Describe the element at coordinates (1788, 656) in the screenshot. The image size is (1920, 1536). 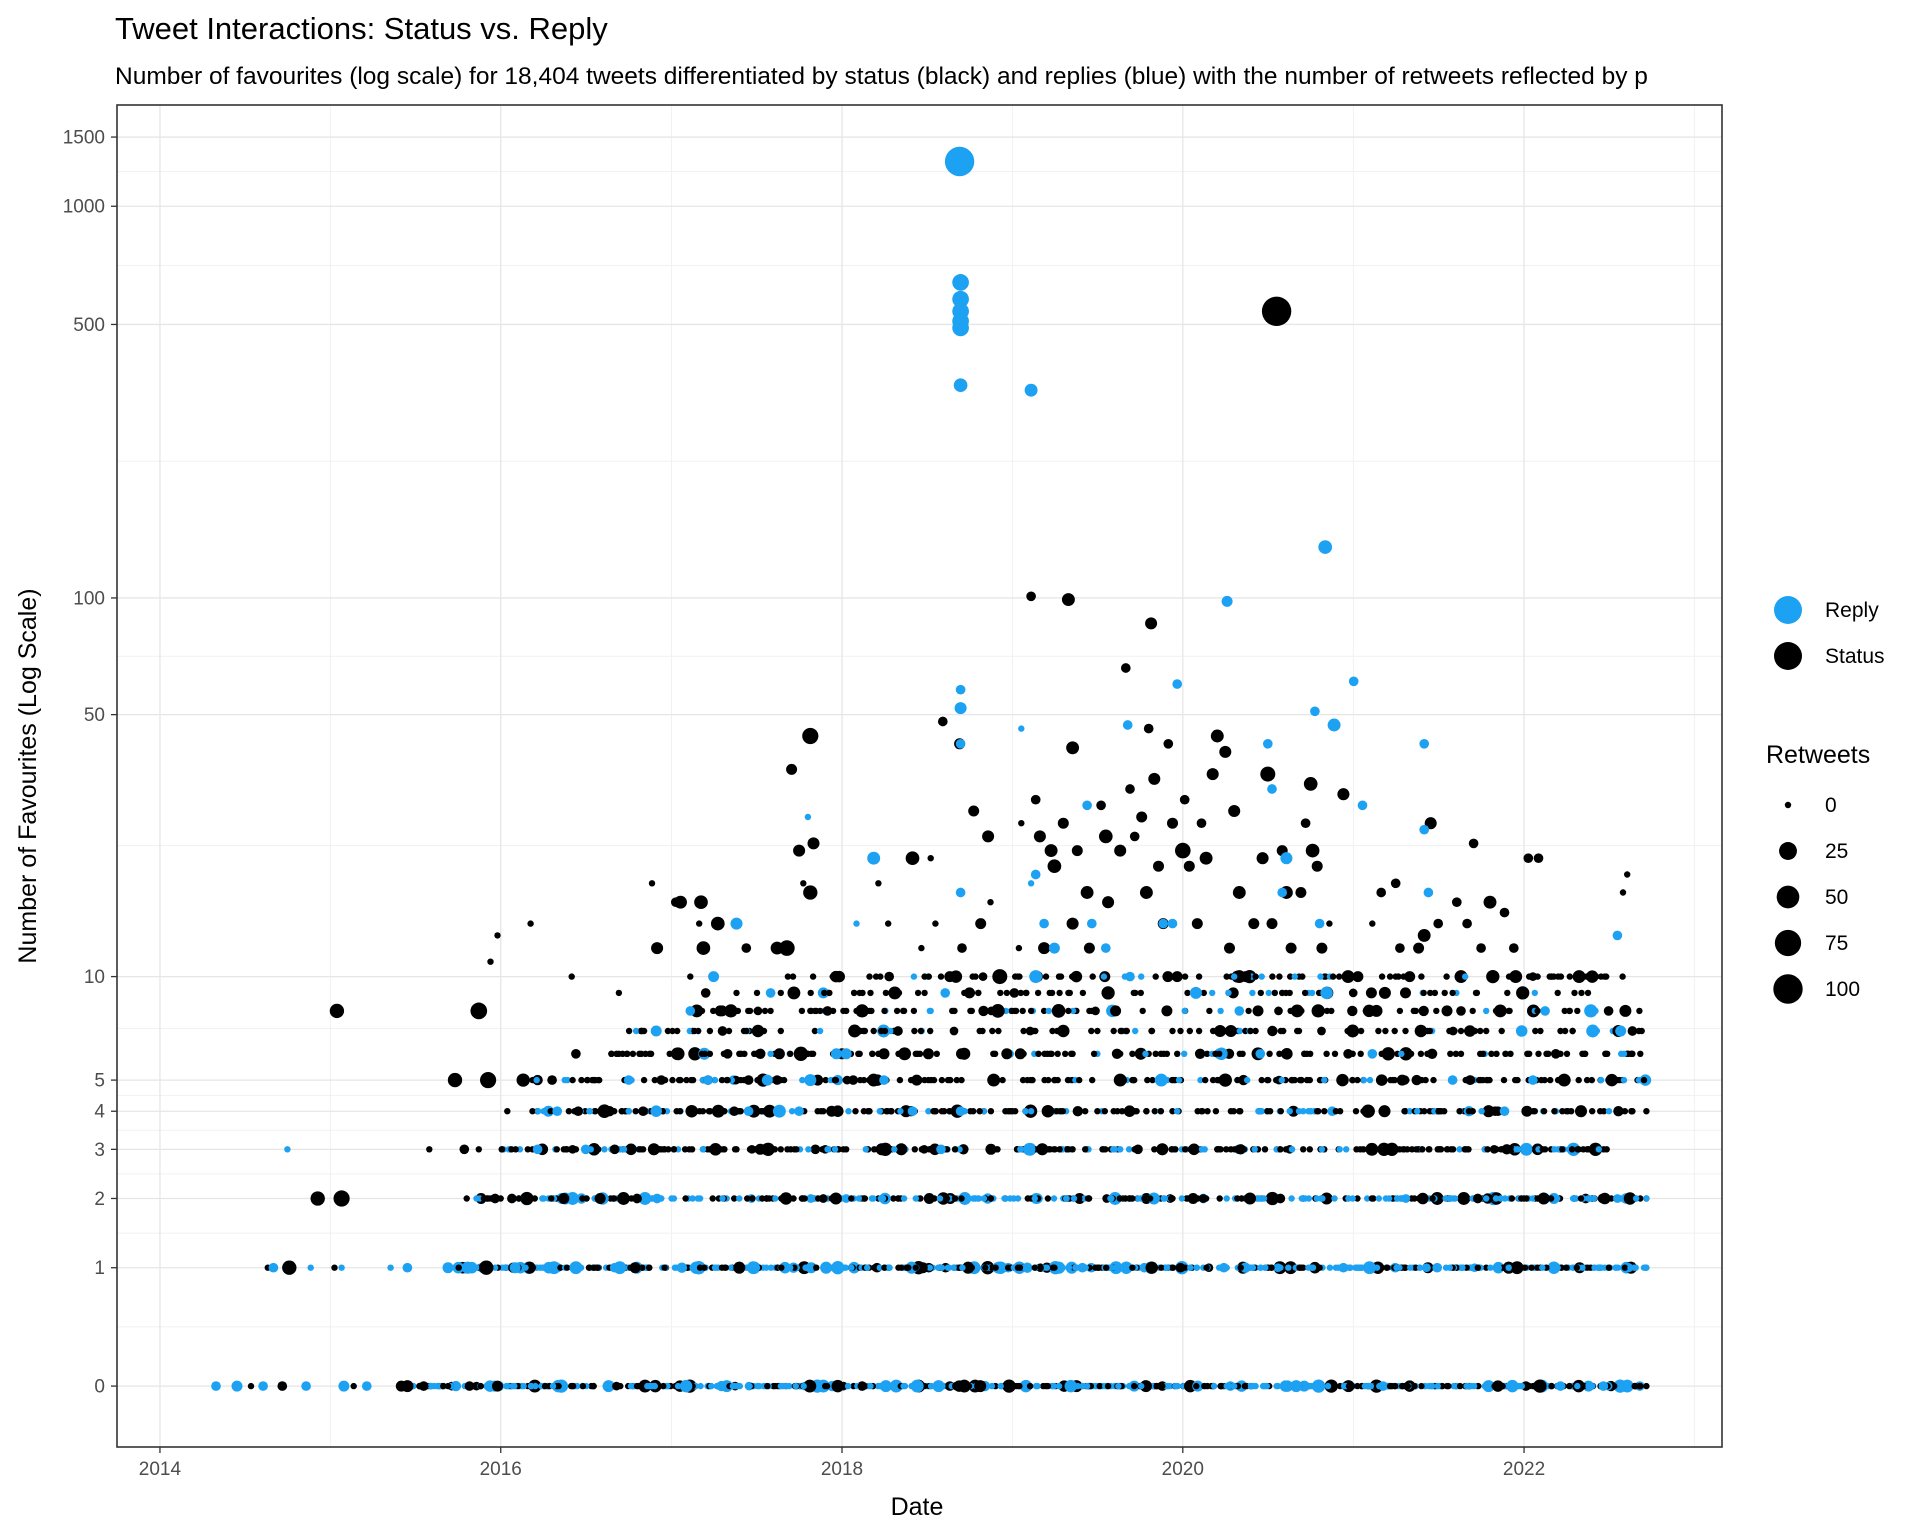
I see `legend-key-status` at that location.